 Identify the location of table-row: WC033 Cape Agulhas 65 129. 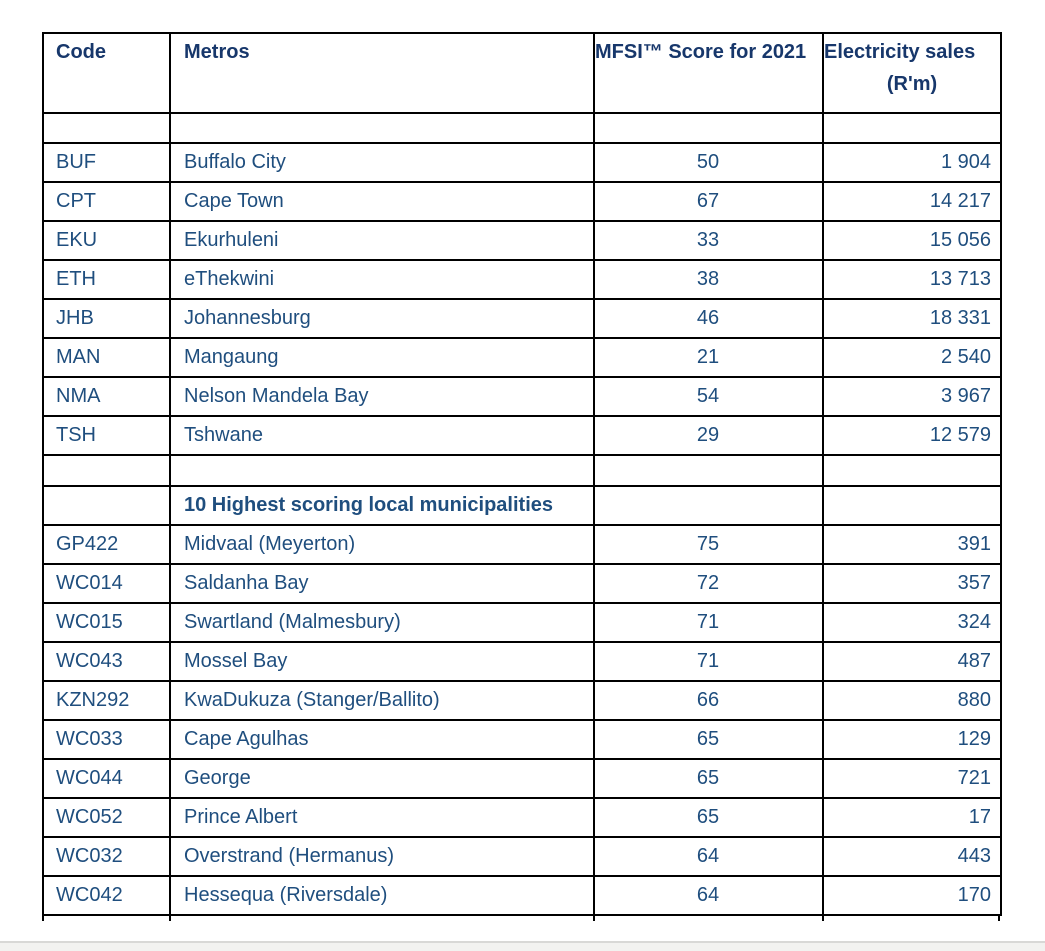
(522, 739).